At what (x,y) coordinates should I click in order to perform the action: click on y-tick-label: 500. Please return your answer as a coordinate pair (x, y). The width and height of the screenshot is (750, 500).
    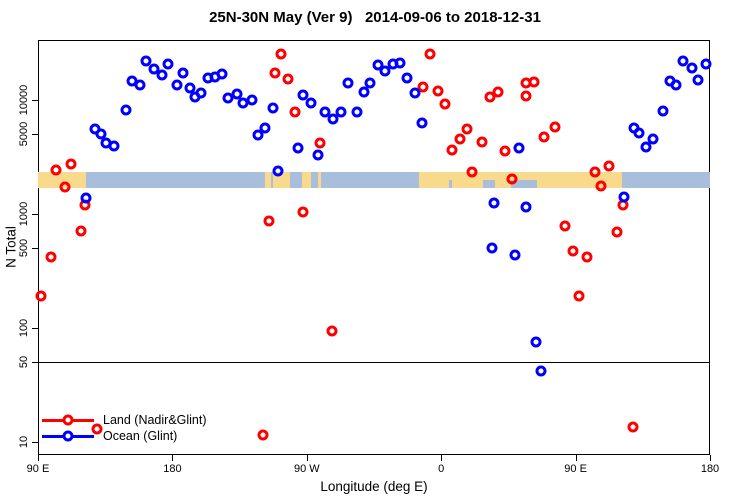
    Looking at the image, I should click on (24, 248).